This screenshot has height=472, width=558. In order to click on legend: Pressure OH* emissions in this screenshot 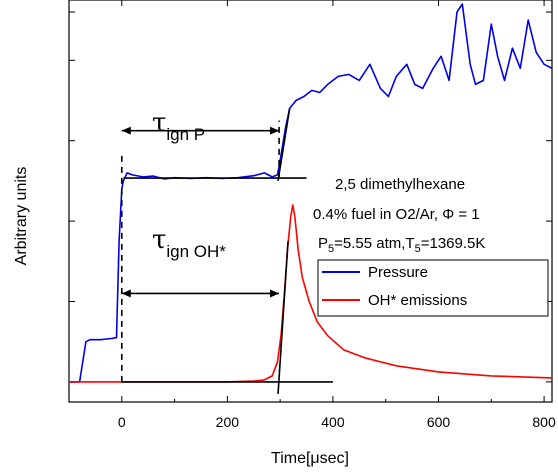, I will do `click(433, 288)`.